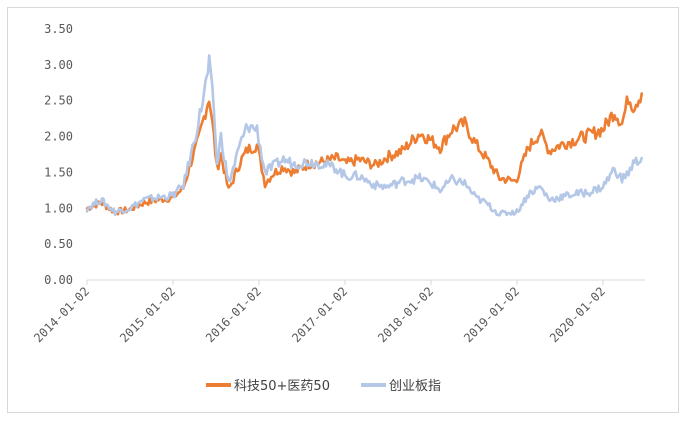 The image size is (688, 422). I want to click on y-tick-label: 0.00, so click(58, 280).